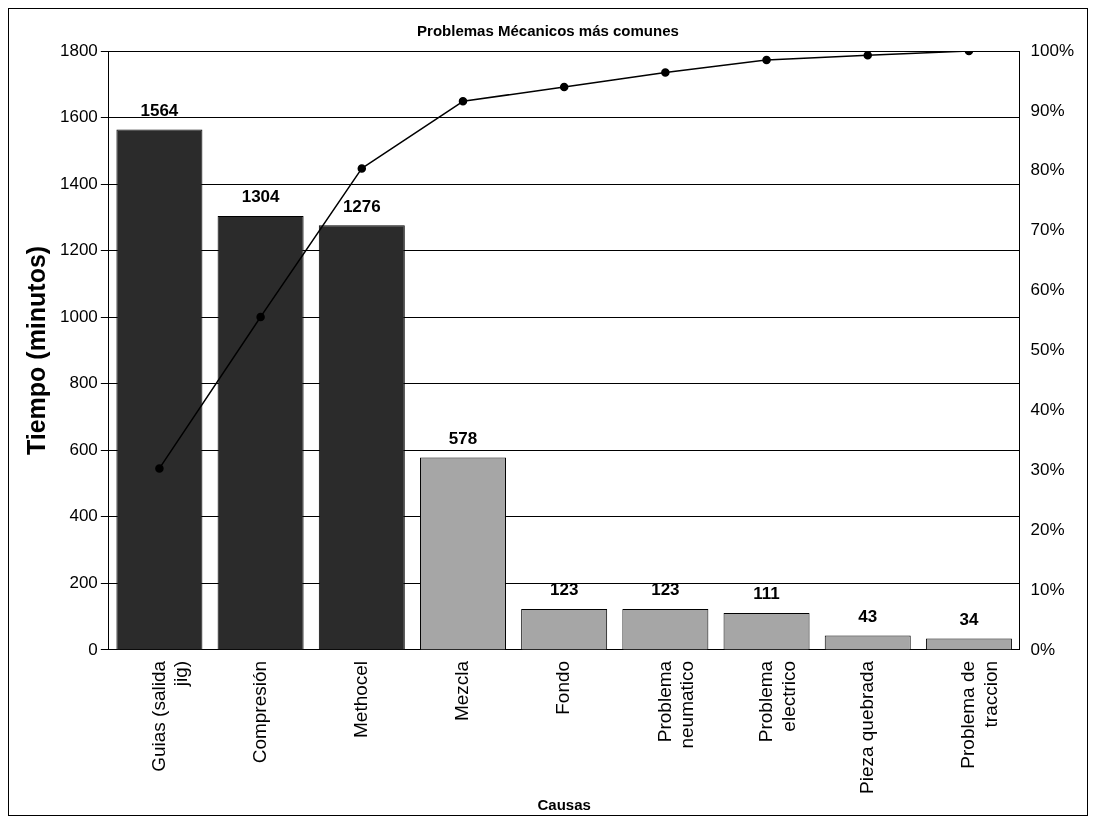 This screenshot has width=1098, height=828. I want to click on y-tick-label: 1200, so click(78, 250).